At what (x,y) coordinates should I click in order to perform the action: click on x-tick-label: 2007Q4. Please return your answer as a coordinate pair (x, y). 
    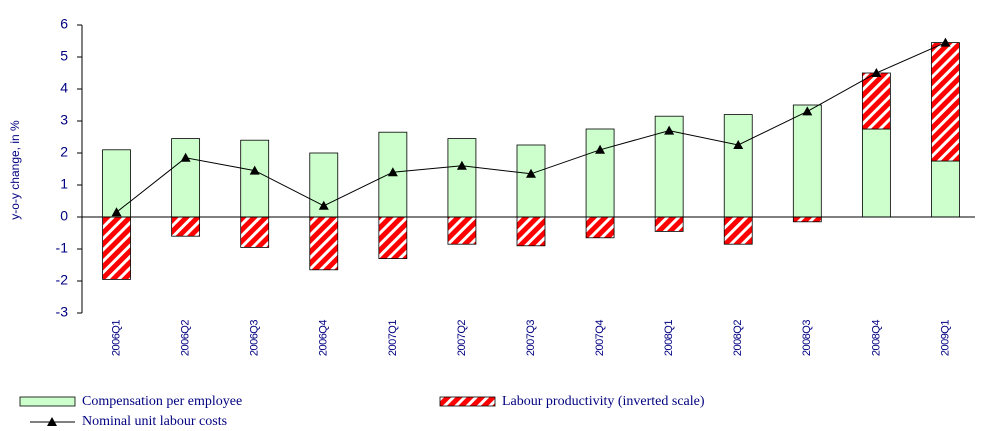
    Looking at the image, I should click on (600, 338).